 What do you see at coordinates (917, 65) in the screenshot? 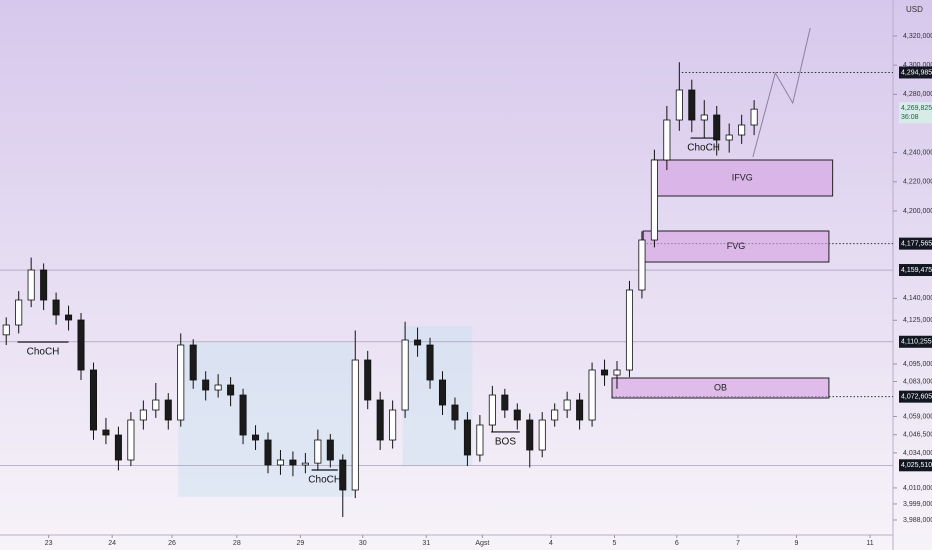
I see `y-tick-label: 4,300,000` at bounding box center [917, 65].